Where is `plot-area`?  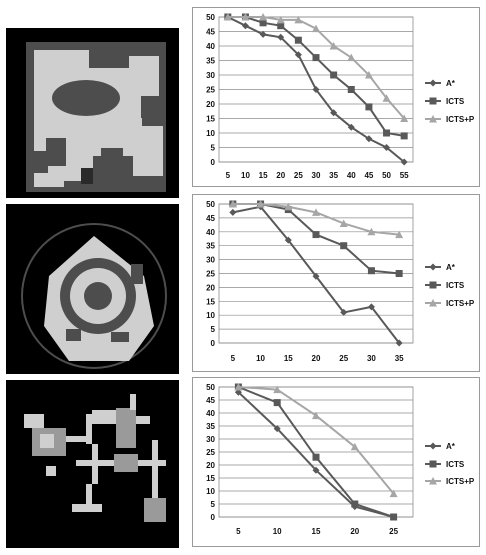
plot-area is located at coordinates (316, 89).